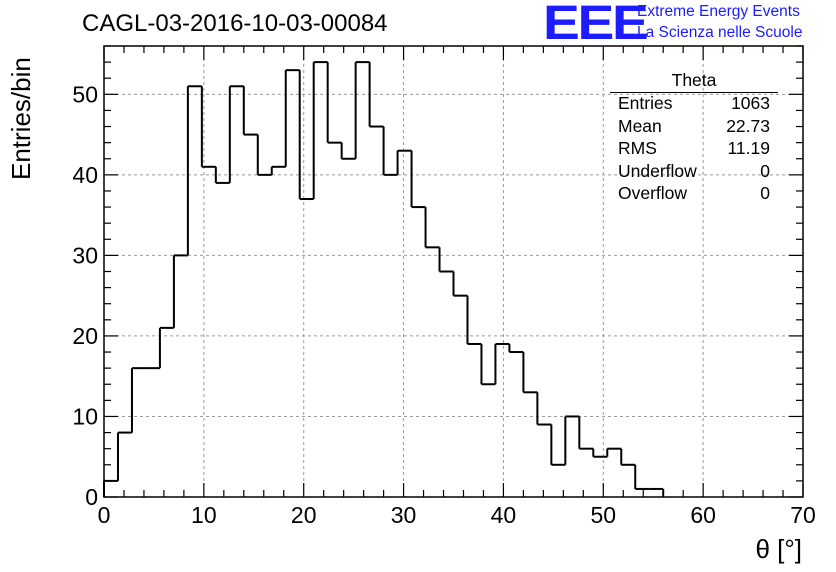 The image size is (836, 572). Describe the element at coordinates (603, 515) in the screenshot. I see `x-tick-label: 50` at that location.